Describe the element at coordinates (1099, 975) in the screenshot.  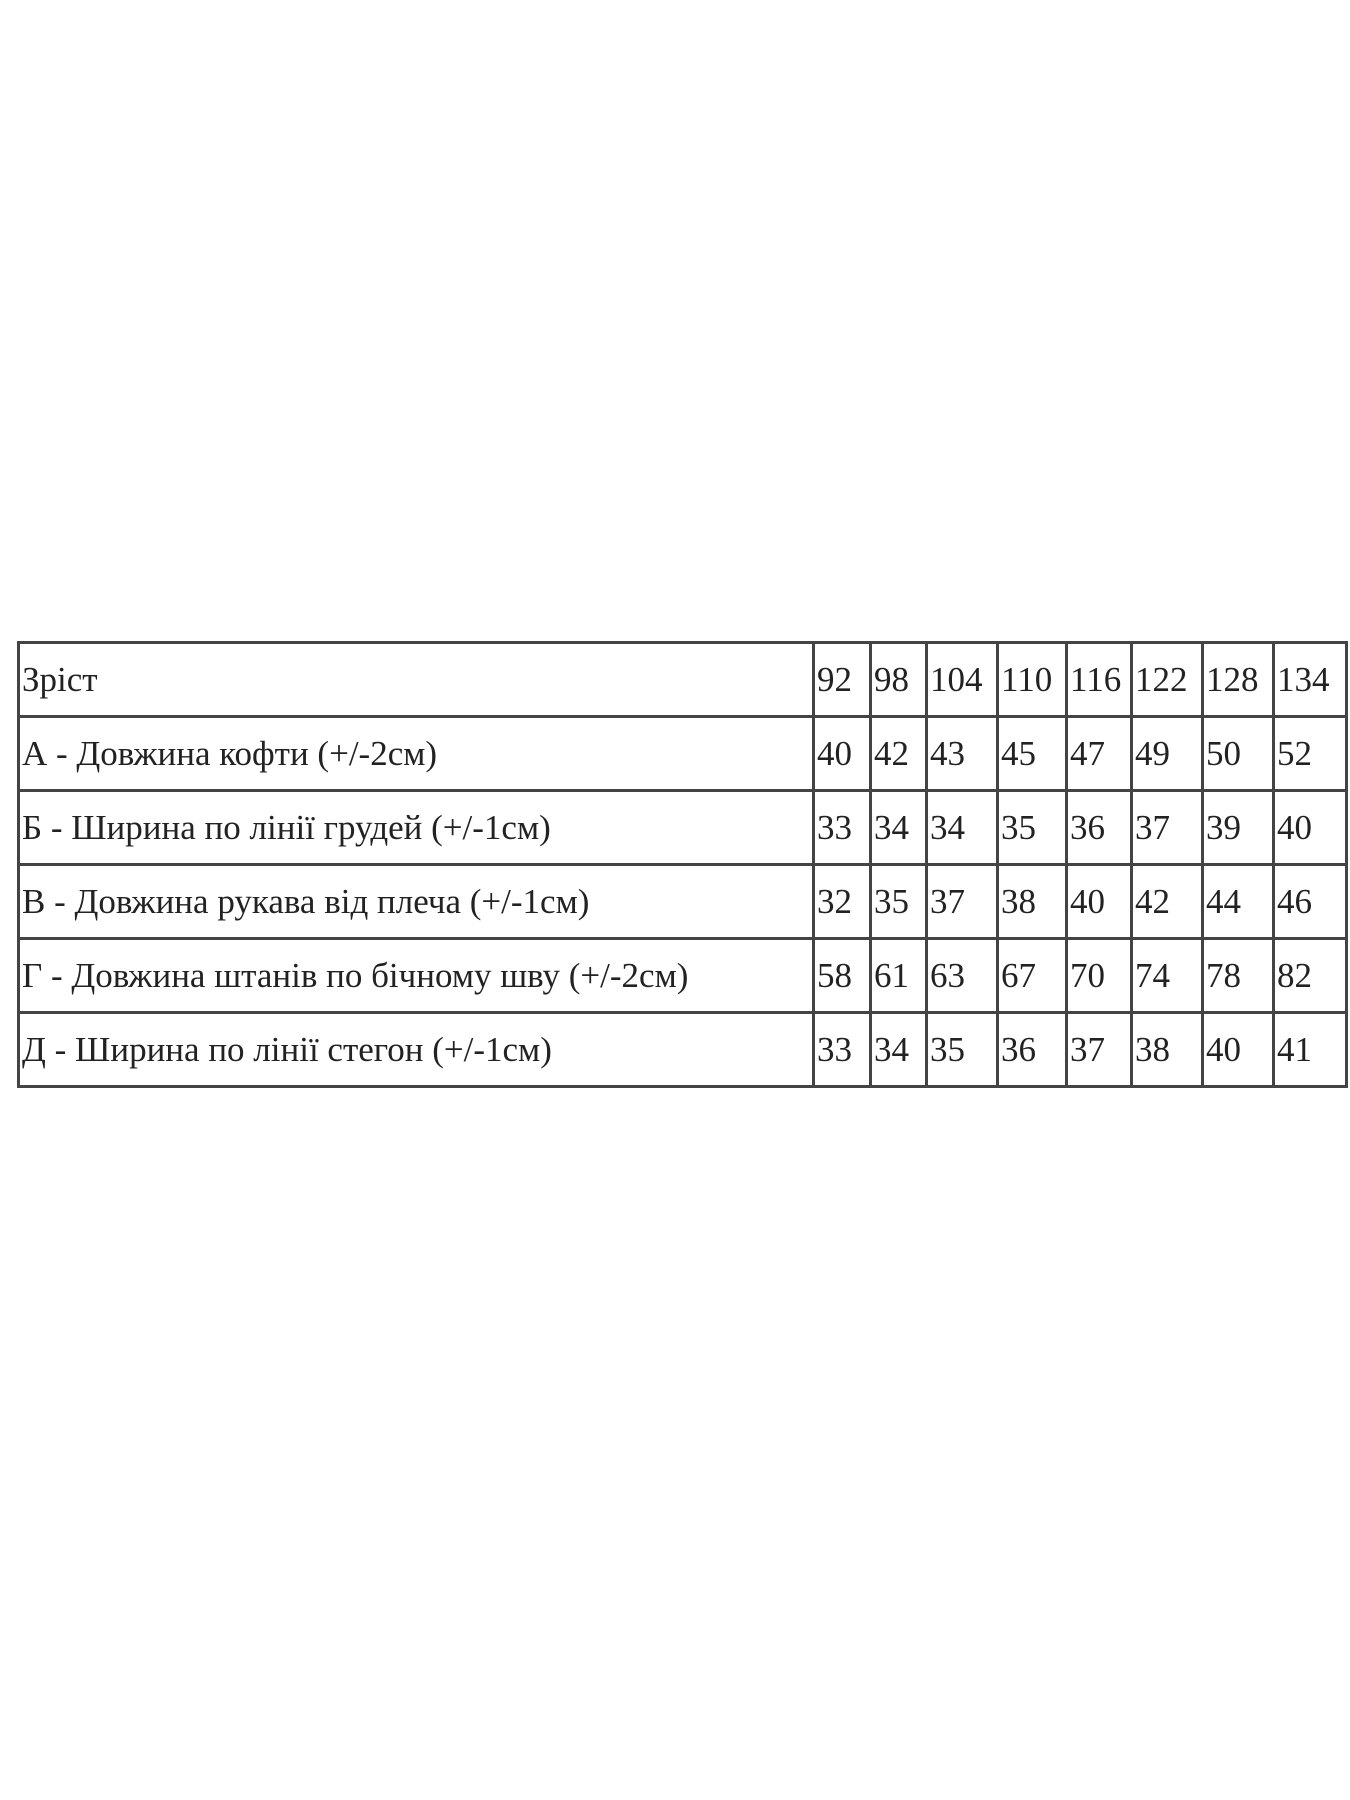
I see `cell: 70` at that location.